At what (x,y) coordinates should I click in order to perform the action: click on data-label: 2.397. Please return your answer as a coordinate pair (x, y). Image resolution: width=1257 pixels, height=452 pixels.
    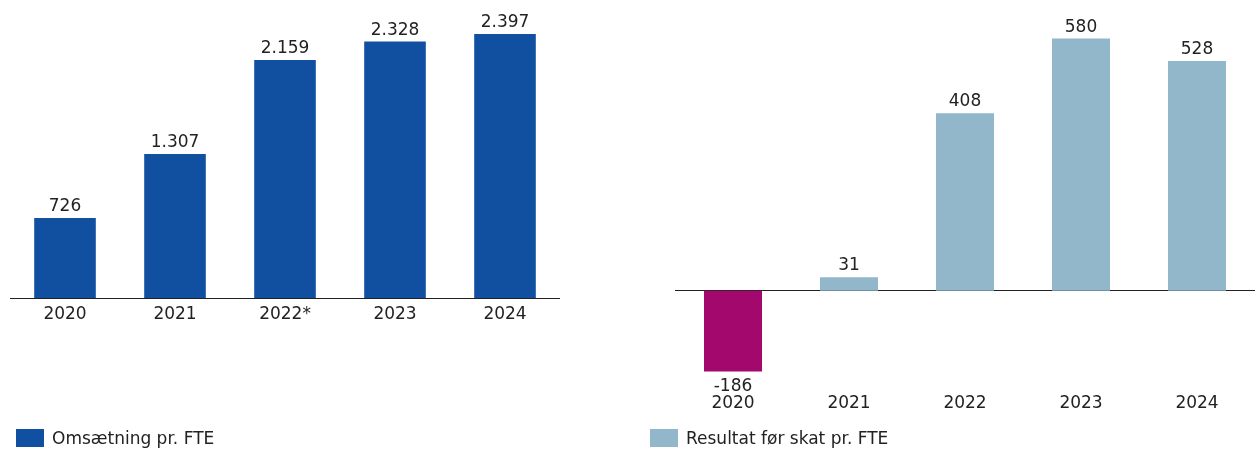
    Looking at the image, I should click on (505, 20).